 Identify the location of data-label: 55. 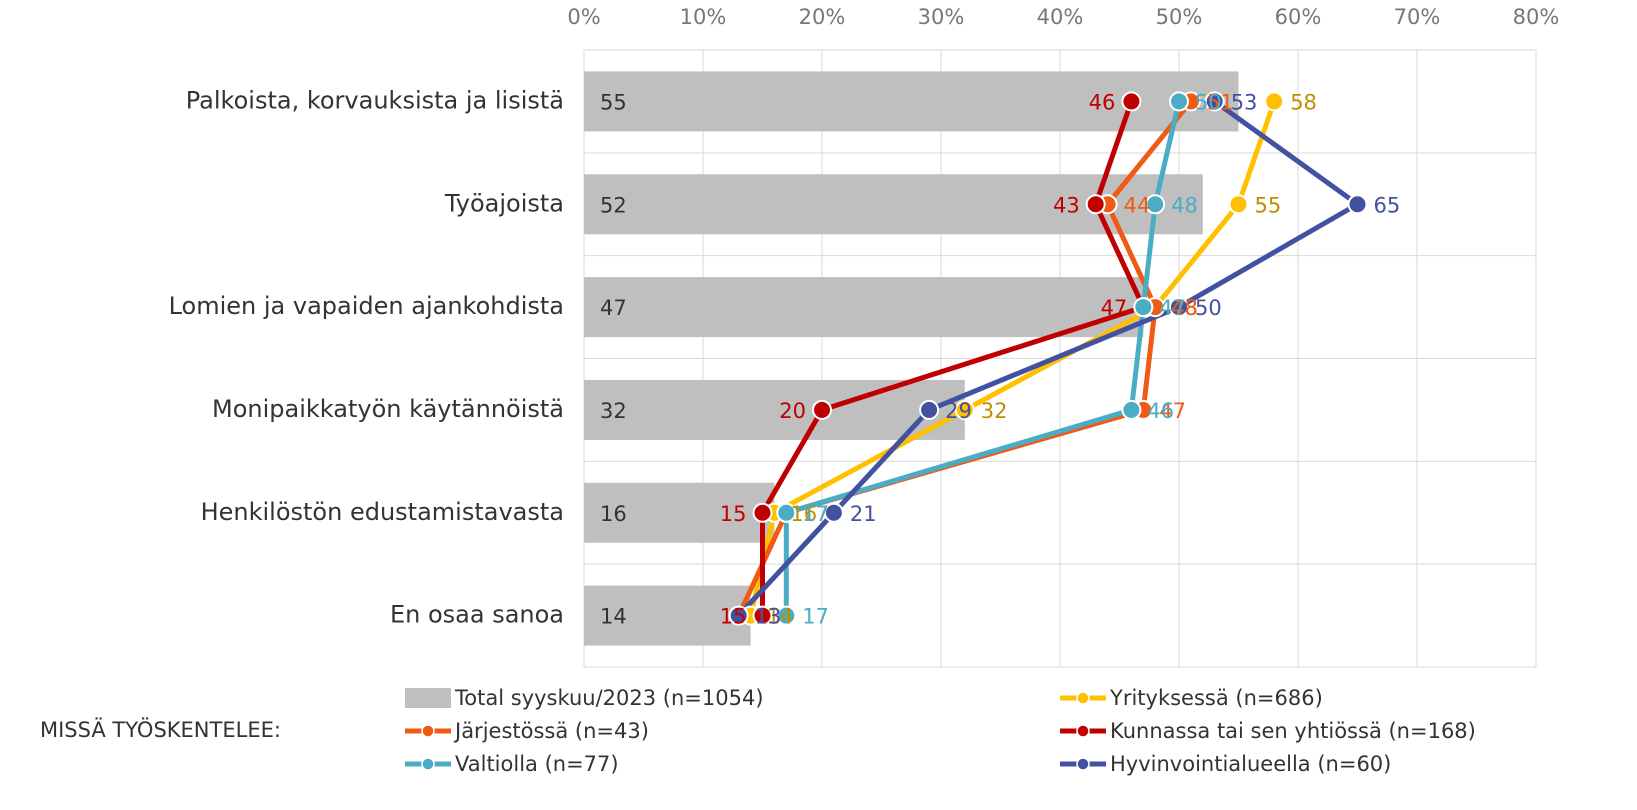
(1268, 205).